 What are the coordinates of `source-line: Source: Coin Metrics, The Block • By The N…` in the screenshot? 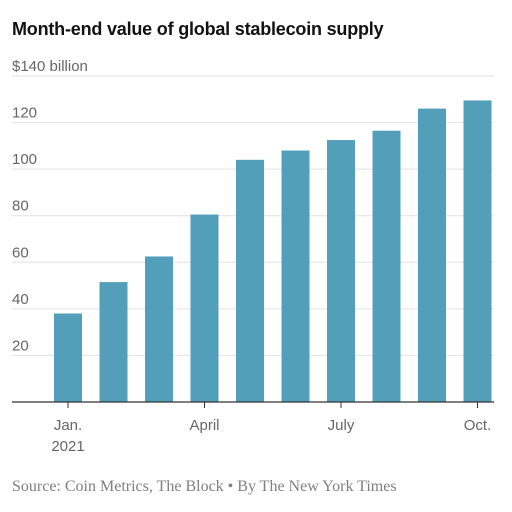 It's located at (204, 487).